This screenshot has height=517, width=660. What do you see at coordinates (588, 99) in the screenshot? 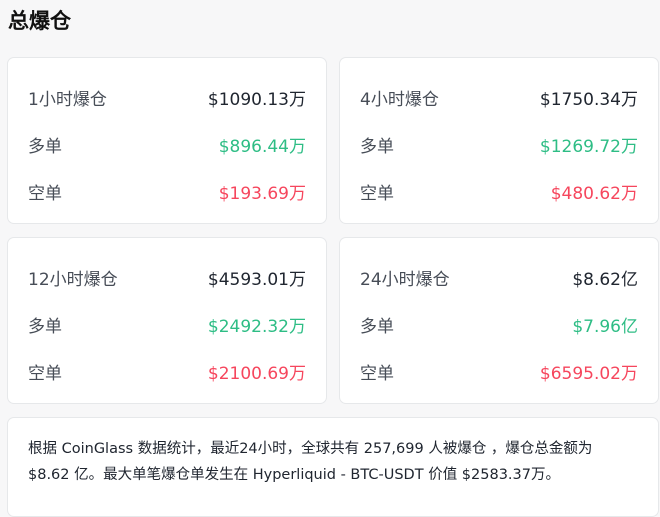
I see `total-value: $1750.34万` at bounding box center [588, 99].